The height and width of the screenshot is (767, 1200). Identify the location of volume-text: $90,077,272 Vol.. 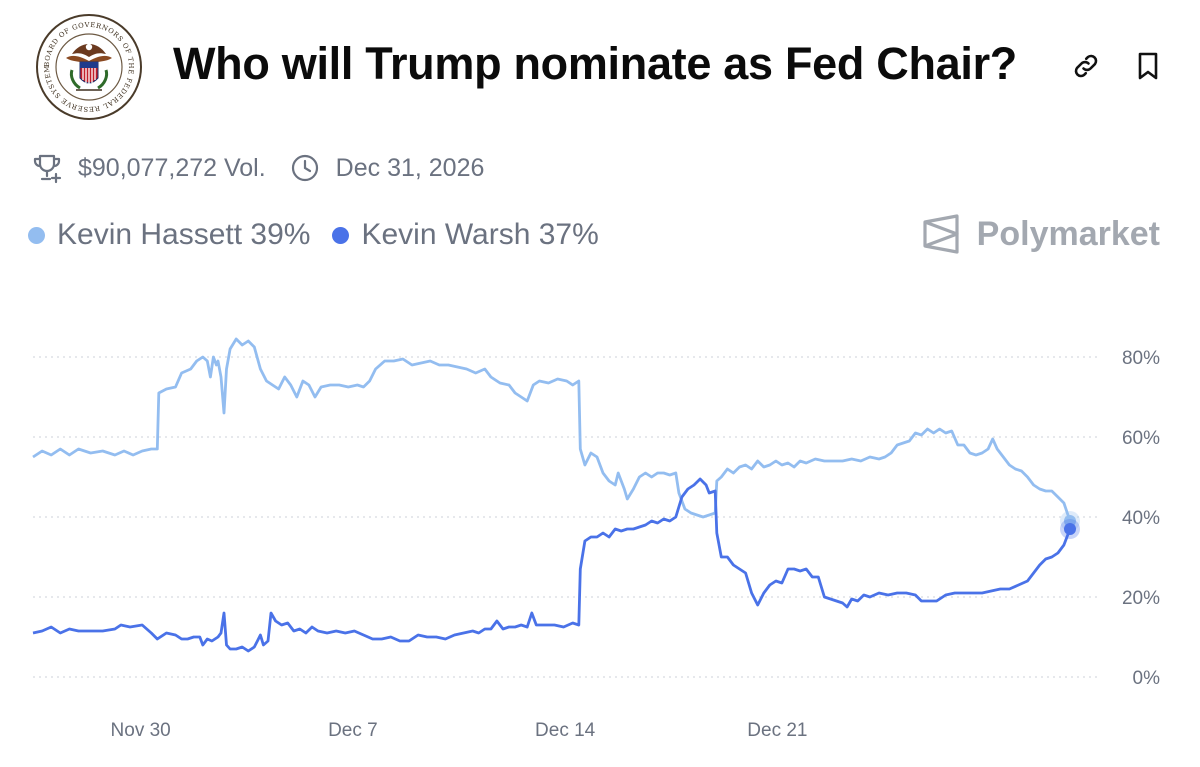
(172, 167).